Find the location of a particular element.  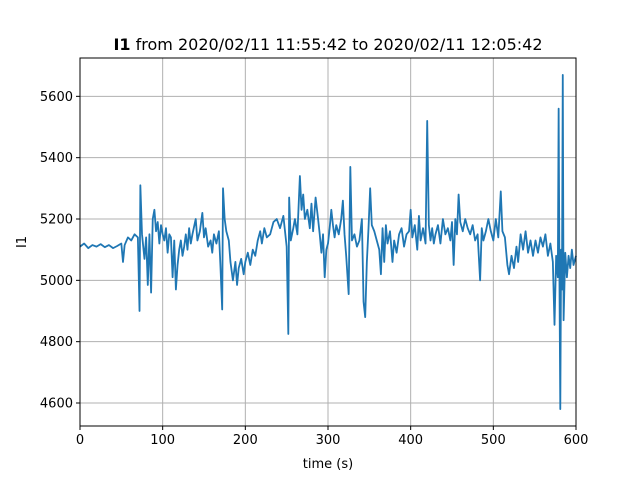

y-tick-label: 5000 is located at coordinates (56, 281).